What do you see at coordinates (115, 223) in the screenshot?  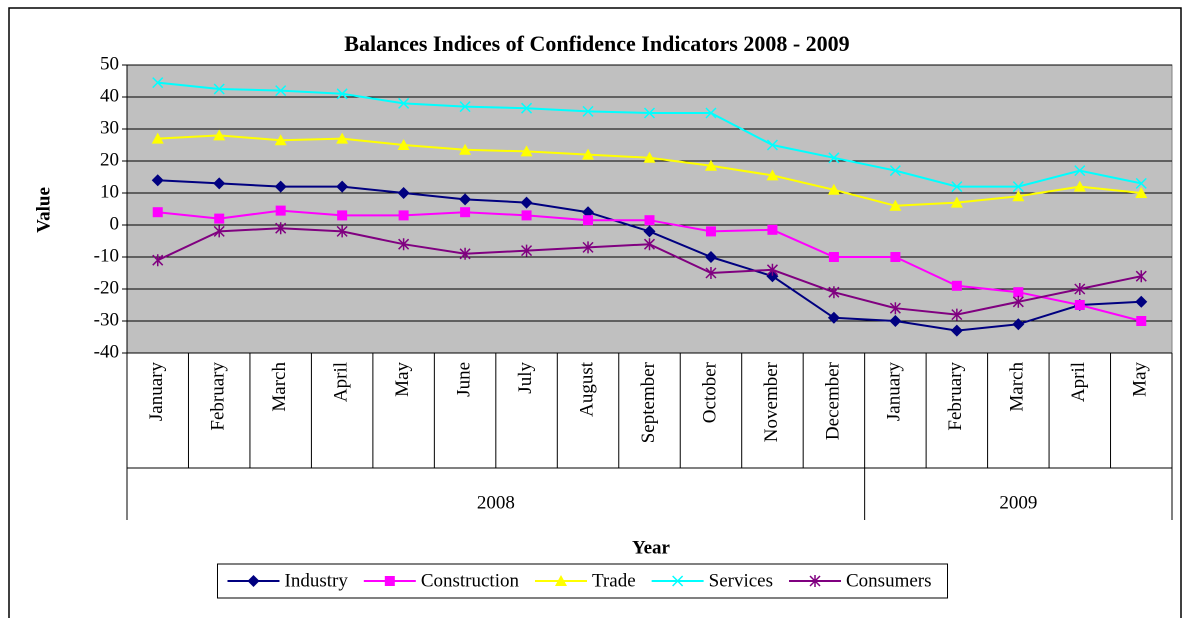 I see `y-tick-label: 0` at bounding box center [115, 223].